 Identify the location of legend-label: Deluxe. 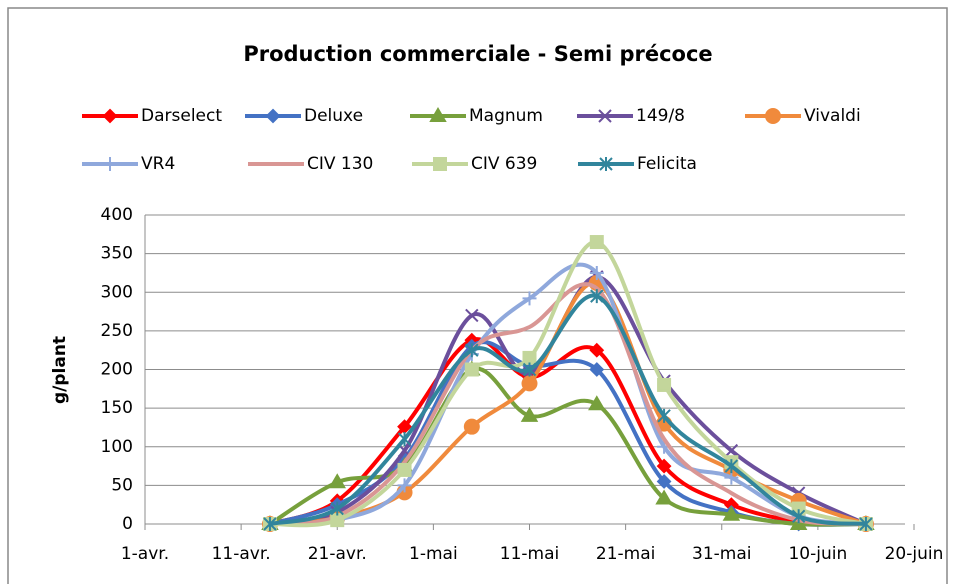
(333, 116).